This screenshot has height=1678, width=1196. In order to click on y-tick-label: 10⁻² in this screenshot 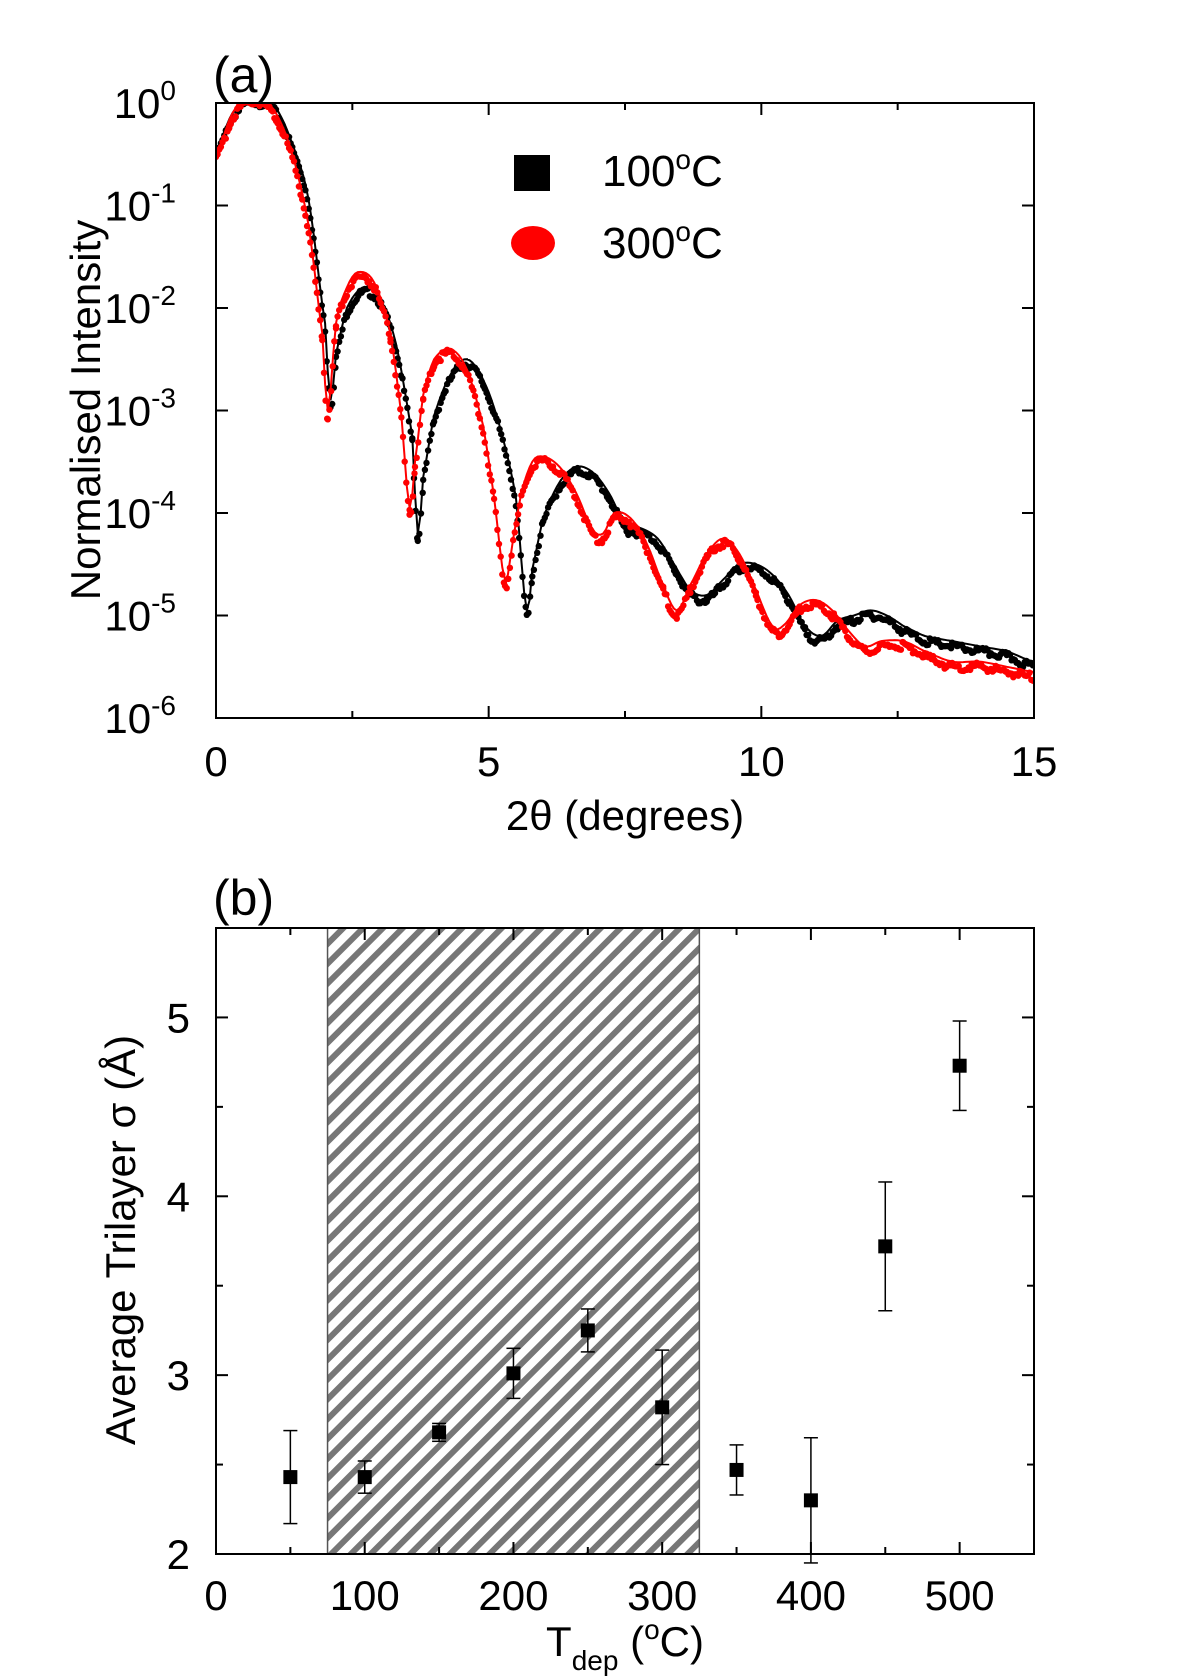, I will do `click(140, 306)`.